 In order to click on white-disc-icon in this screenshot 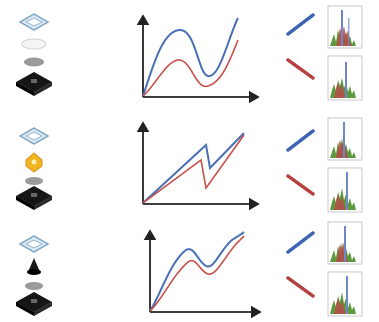, I will do `click(34, 44)`.